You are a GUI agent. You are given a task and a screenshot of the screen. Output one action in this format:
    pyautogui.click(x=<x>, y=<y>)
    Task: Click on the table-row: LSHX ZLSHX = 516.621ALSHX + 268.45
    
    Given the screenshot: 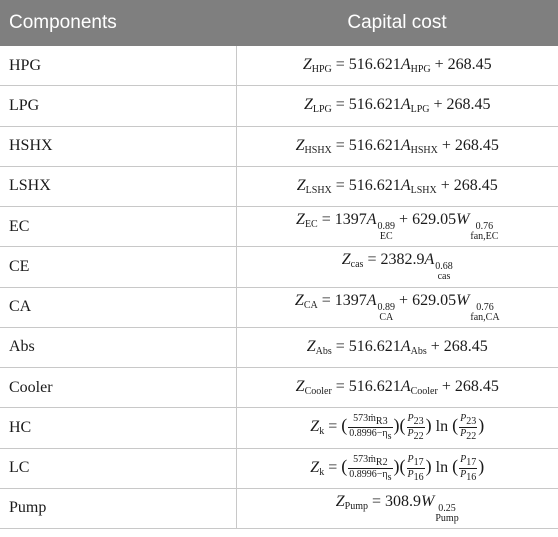 What is the action you would take?
    pyautogui.click(x=279, y=187)
    